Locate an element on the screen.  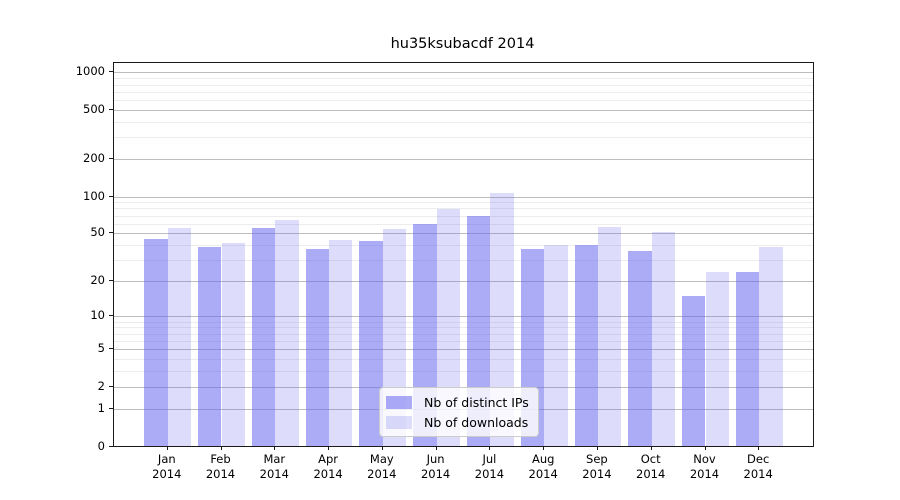
bar-downloads-jul-2014 is located at coordinates (502, 319).